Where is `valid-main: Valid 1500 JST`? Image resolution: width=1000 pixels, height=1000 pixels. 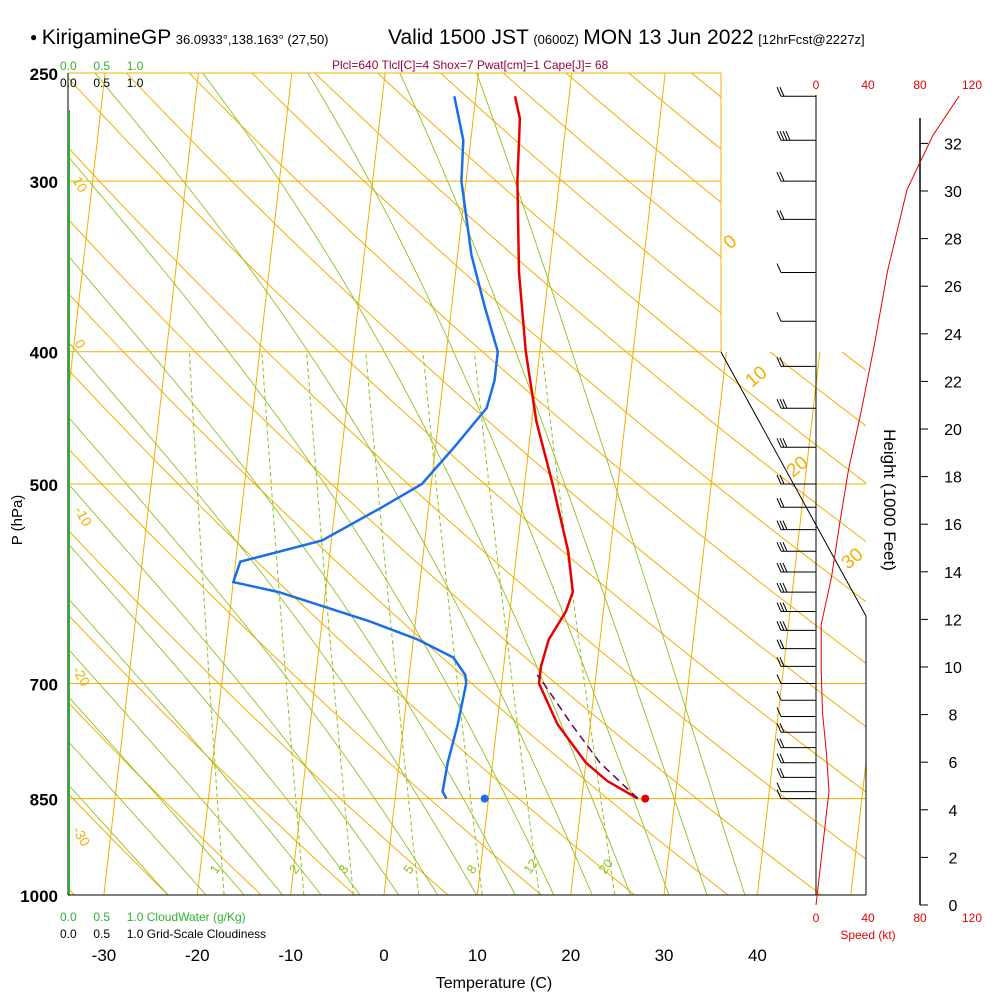 valid-main: Valid 1500 JST is located at coordinates (458, 37).